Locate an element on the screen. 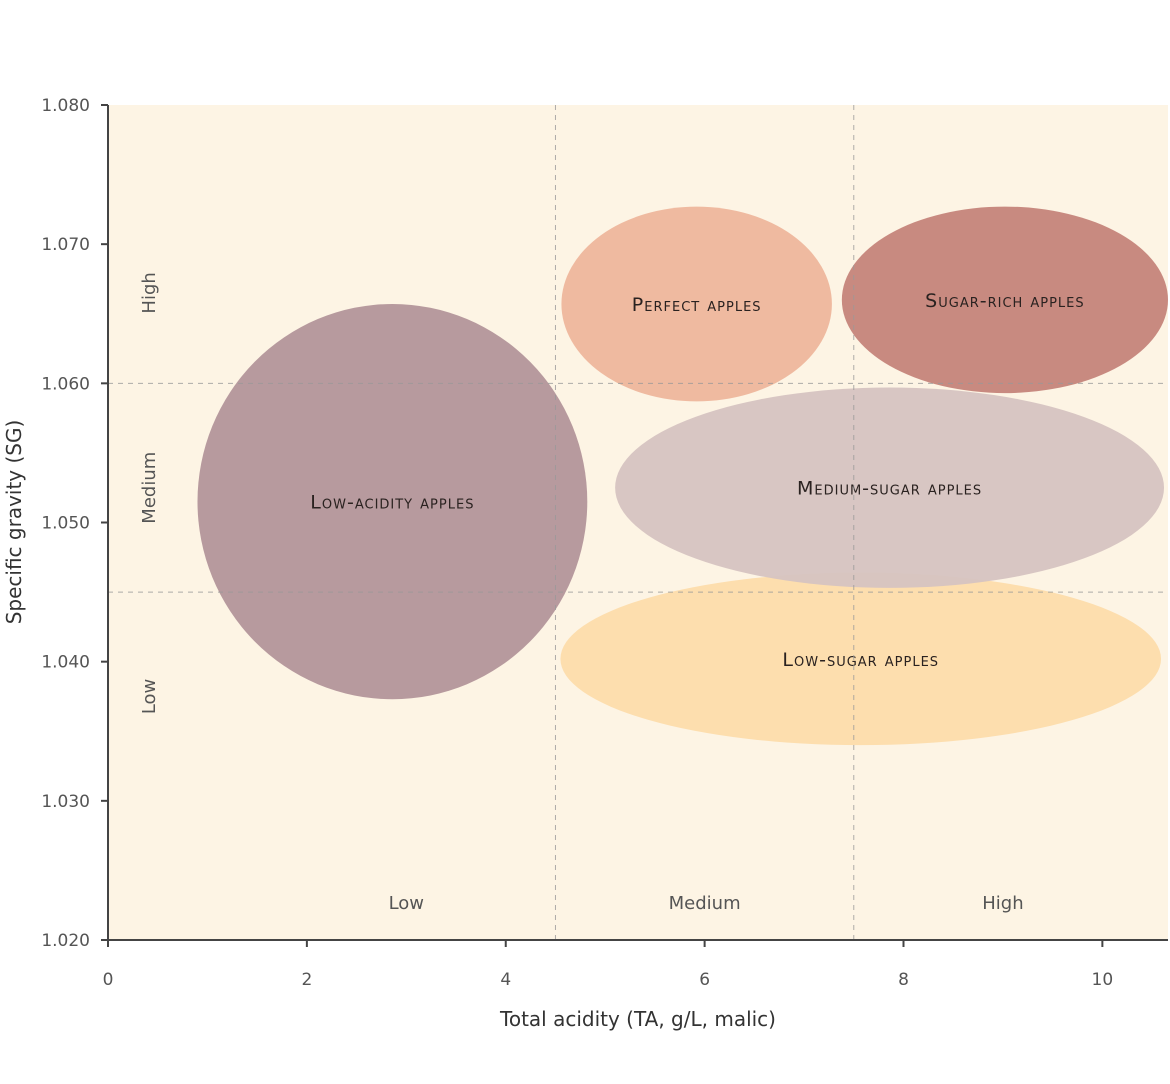 The width and height of the screenshot is (1170, 1084). x-tick-label: 10 is located at coordinates (1103, 980).